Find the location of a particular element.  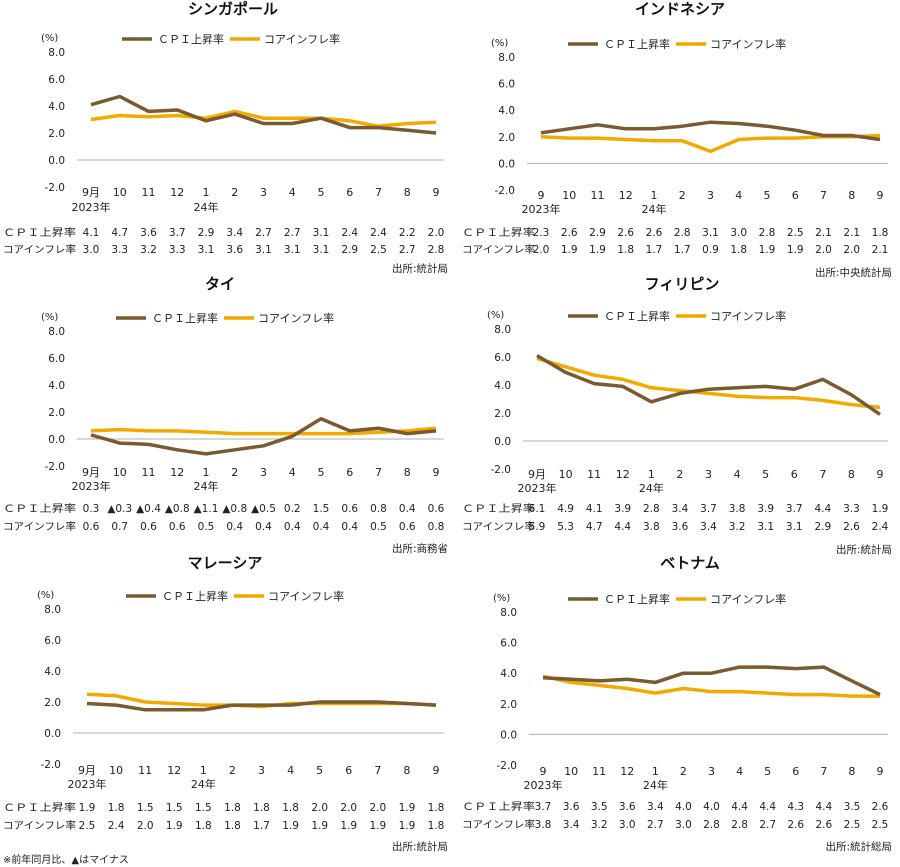

y-tick-label: 4.0 is located at coordinates (502, 386).